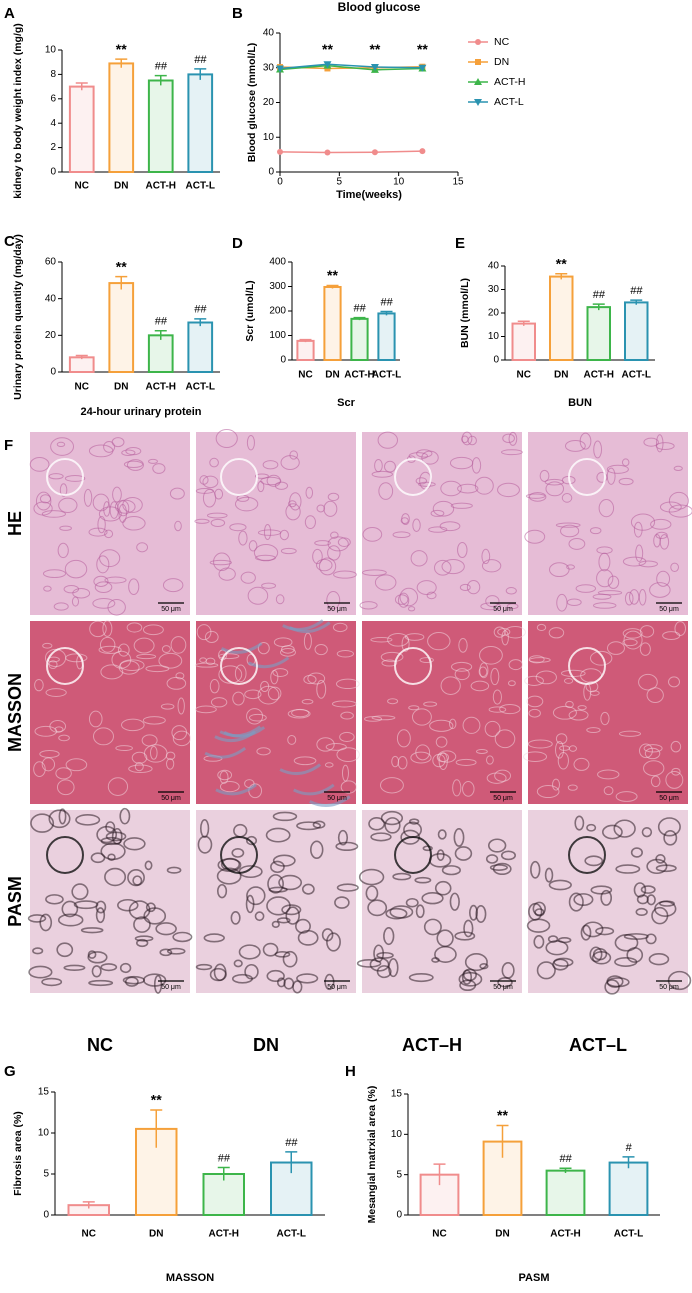  What do you see at coordinates (458, 182) in the screenshot?
I see `x-tick-label: 15` at bounding box center [458, 182].